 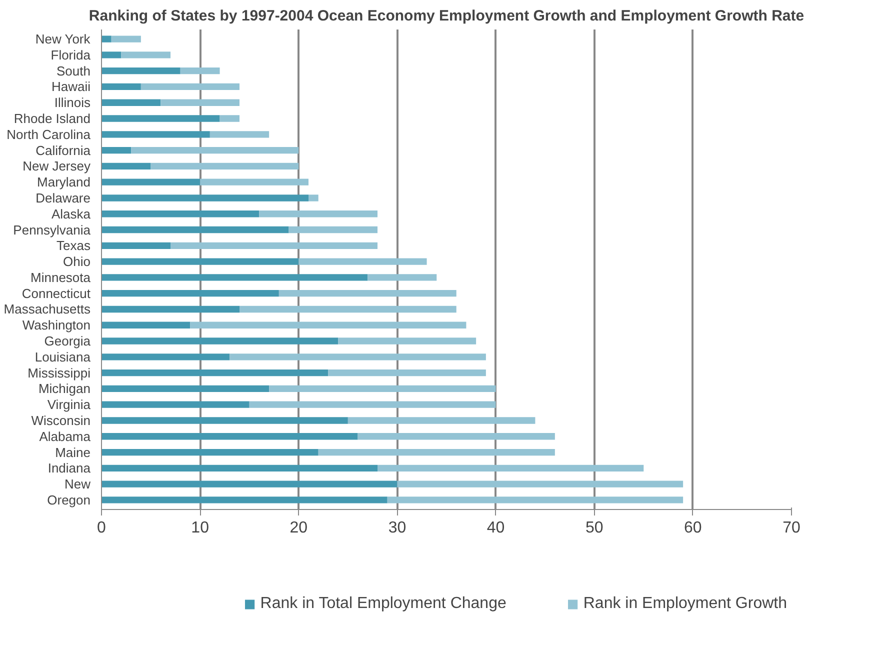 What do you see at coordinates (49, 134) in the screenshot?
I see `y-tick-label: North Carolina` at bounding box center [49, 134].